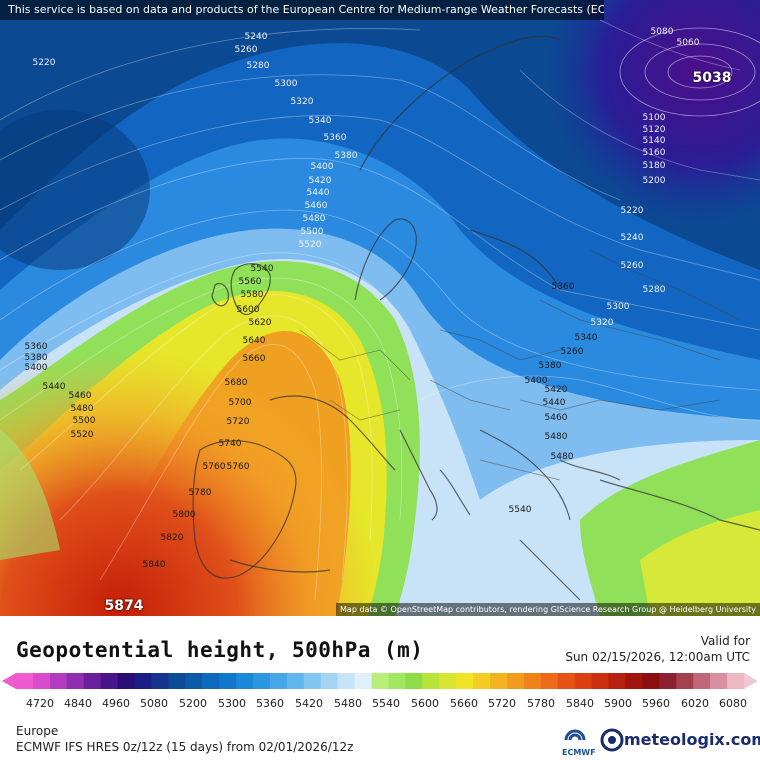 This screenshot has width=760, height=760. I want to click on ecmwf-logo-icon, so click(575, 741).